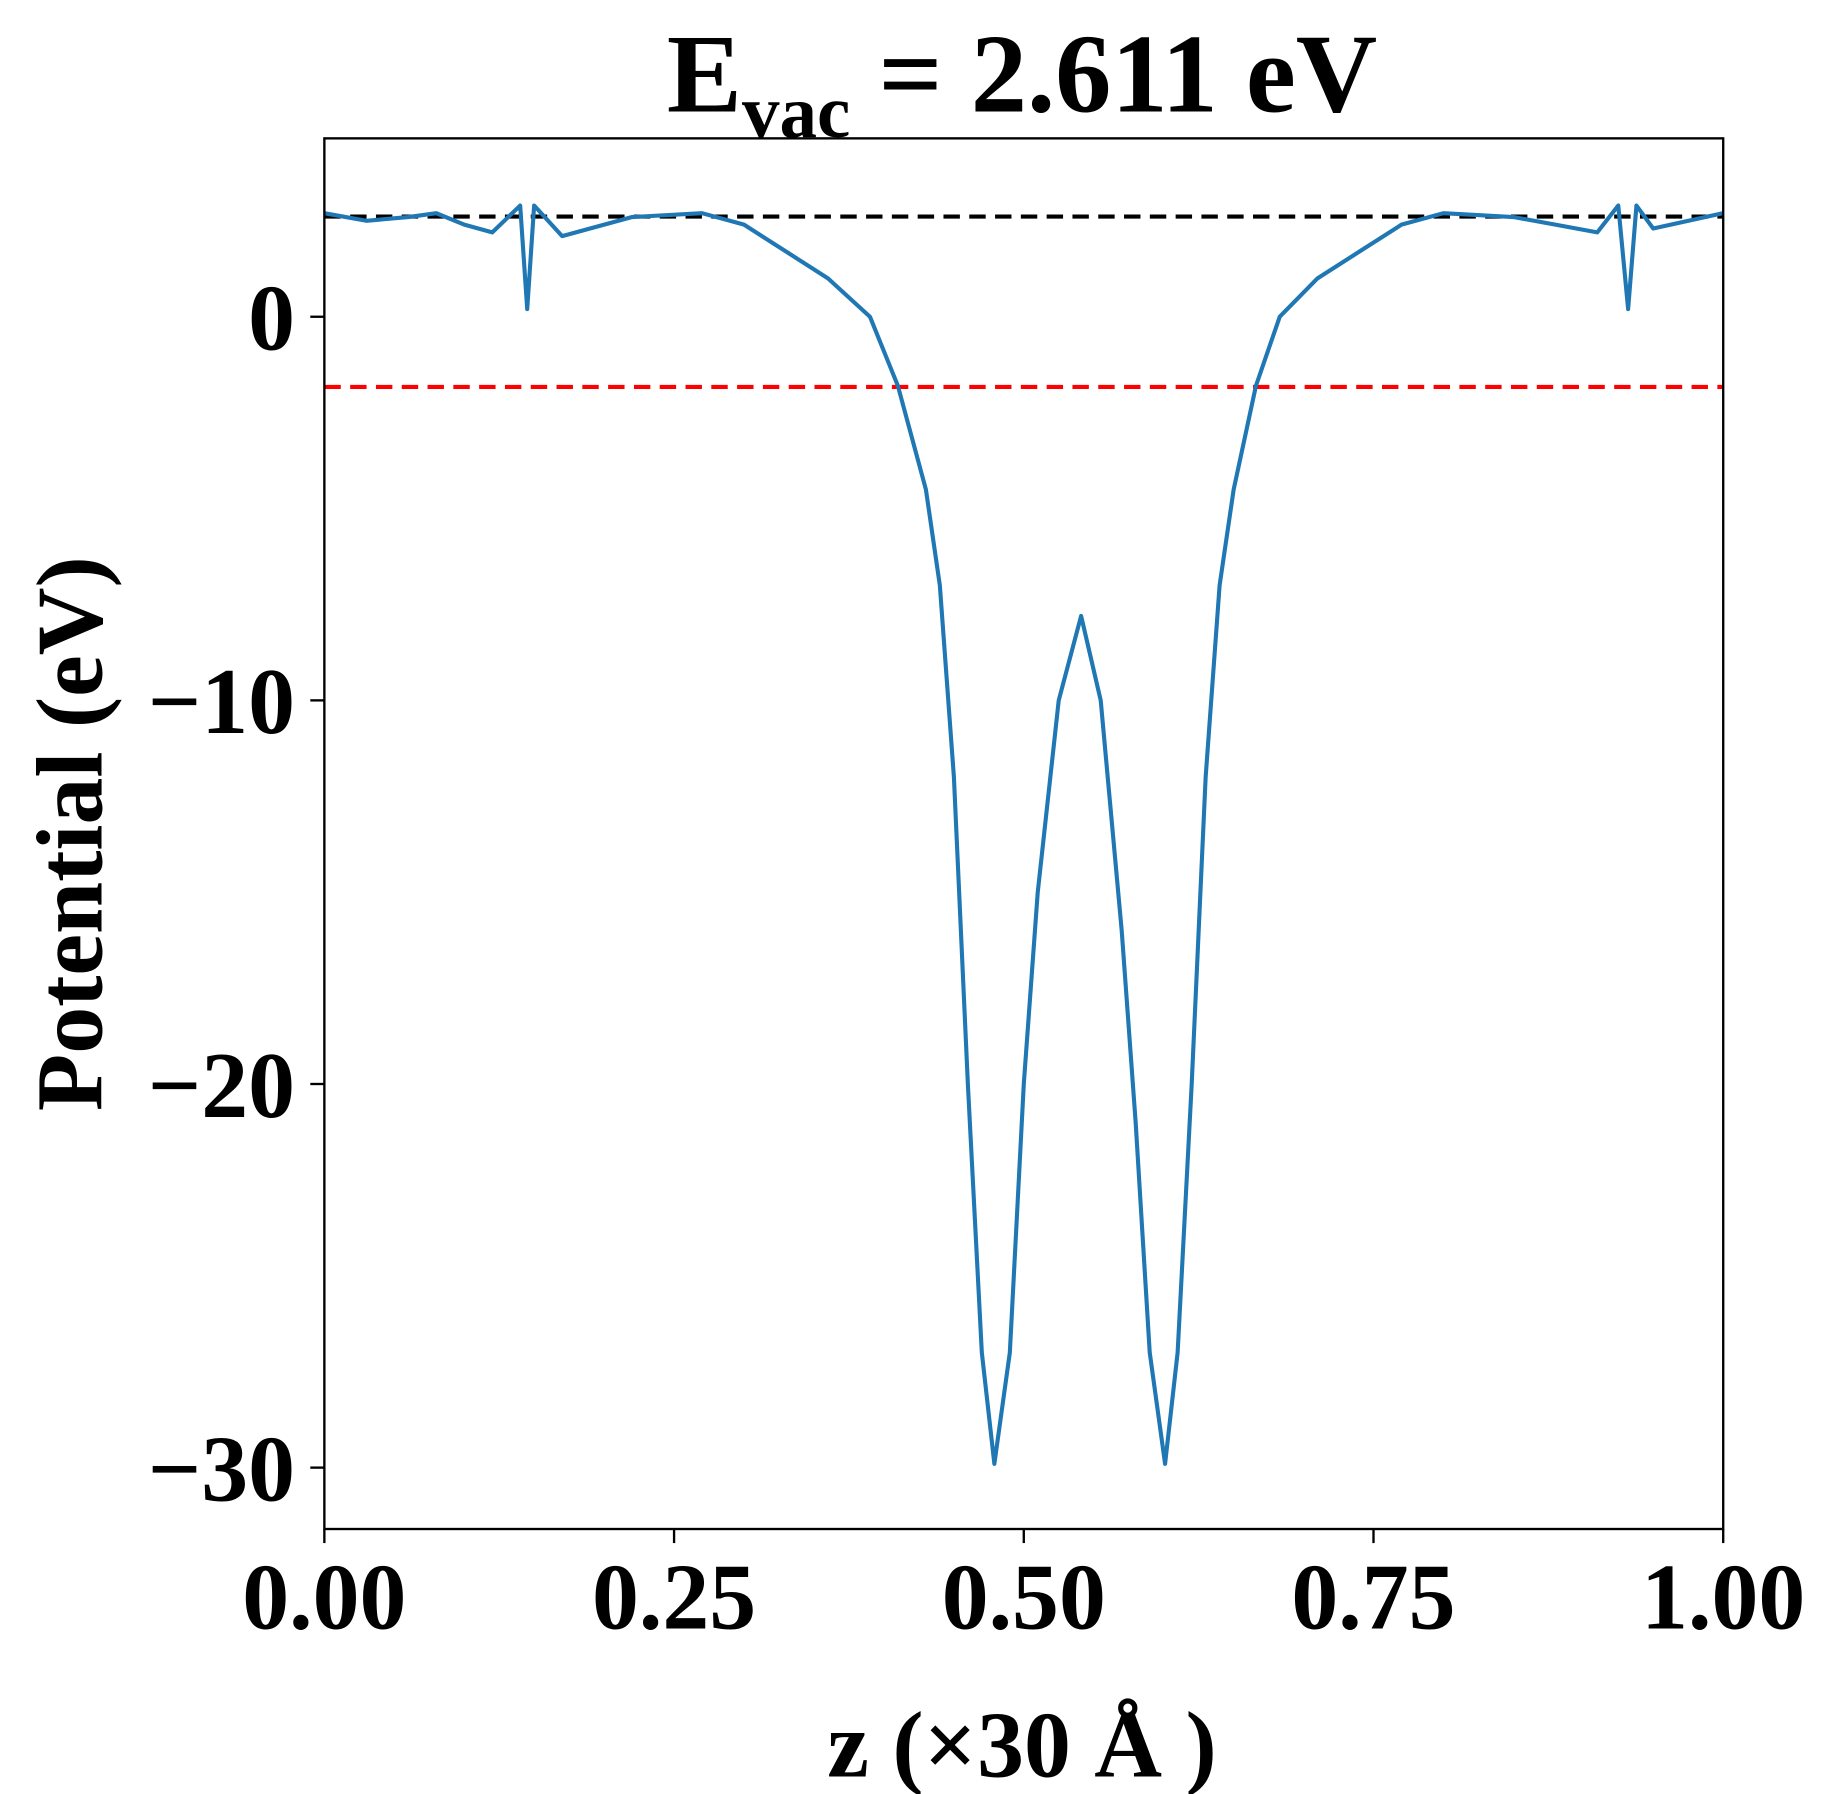 This screenshot has width=1833, height=1794. What do you see at coordinates (1723, 1598) in the screenshot?
I see `x-tick-label: 1.00` at bounding box center [1723, 1598].